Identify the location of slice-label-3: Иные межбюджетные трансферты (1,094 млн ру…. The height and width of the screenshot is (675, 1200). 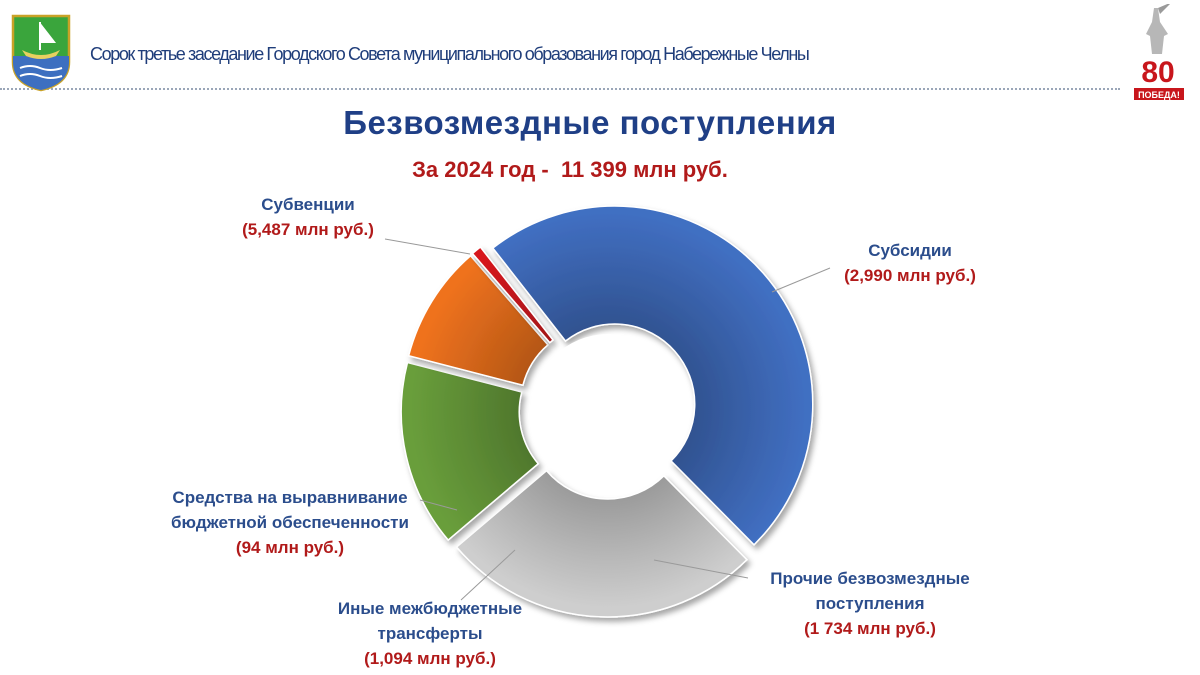
(430, 633).